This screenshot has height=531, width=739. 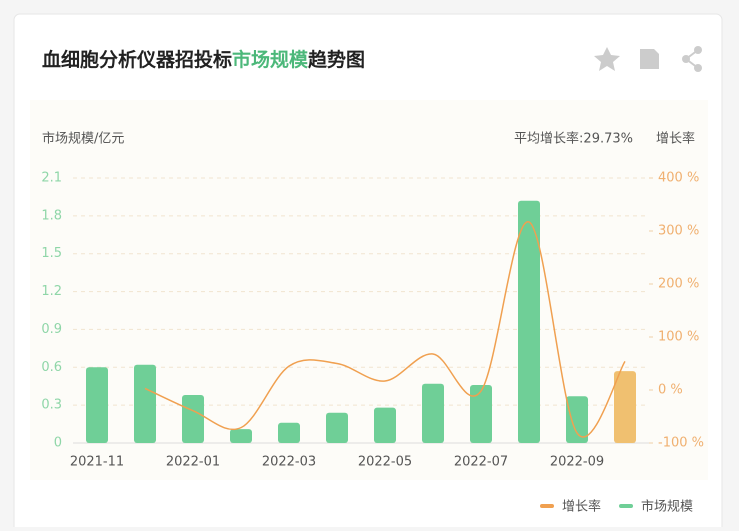 I want to click on x-tick-label: 2022-05, so click(x=385, y=462).